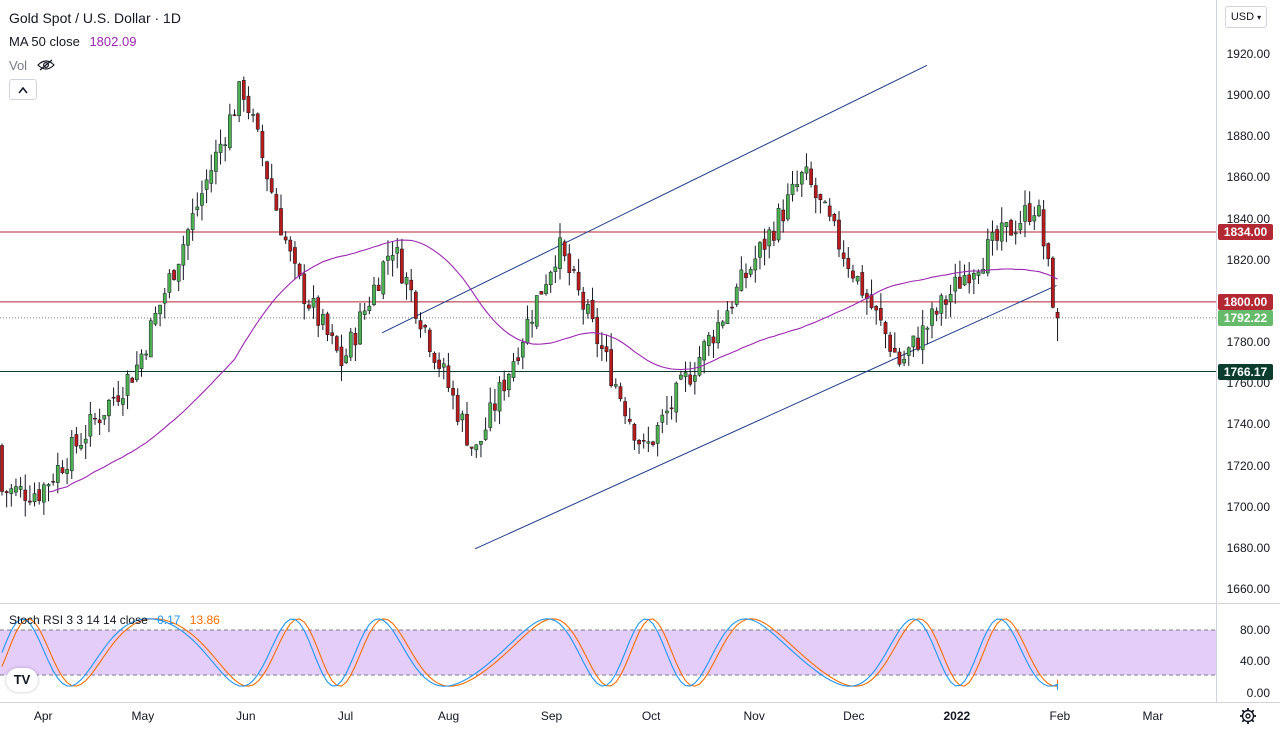  What do you see at coordinates (22, 680) in the screenshot?
I see `tradingview-logo-icon: TV` at bounding box center [22, 680].